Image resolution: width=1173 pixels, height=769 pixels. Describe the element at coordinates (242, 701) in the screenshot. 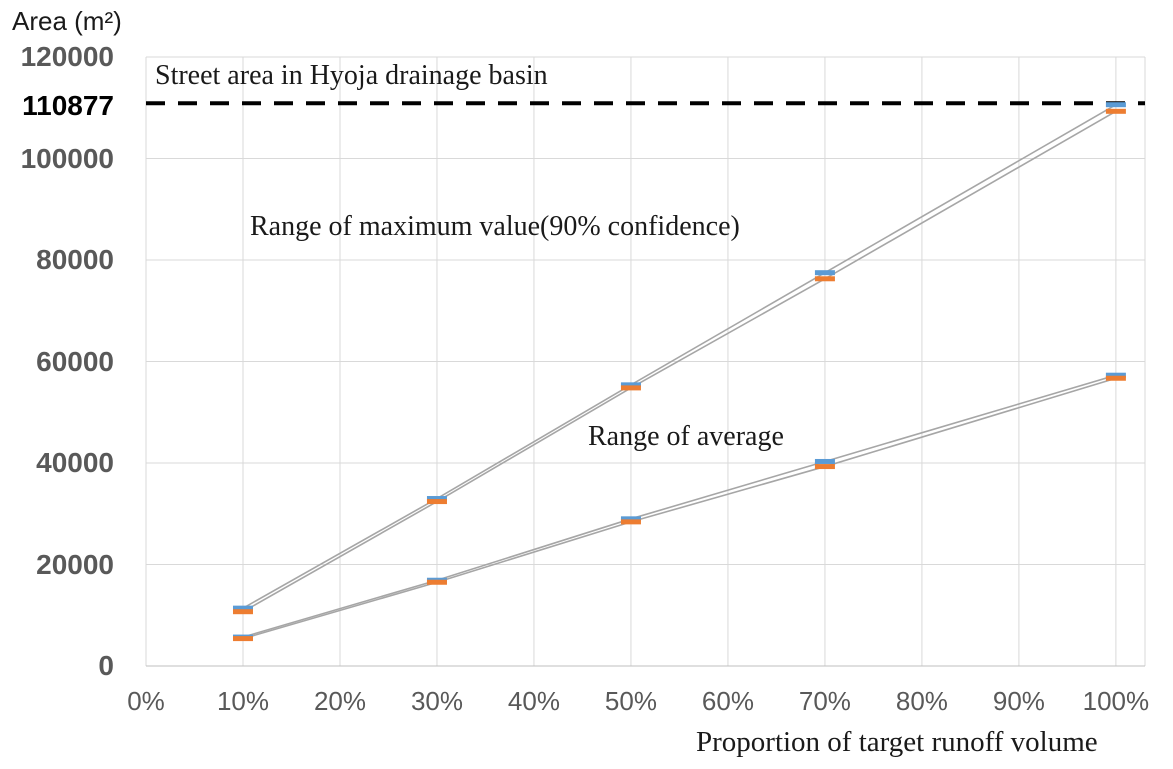

I see `x-tick-label: 10%` at that location.